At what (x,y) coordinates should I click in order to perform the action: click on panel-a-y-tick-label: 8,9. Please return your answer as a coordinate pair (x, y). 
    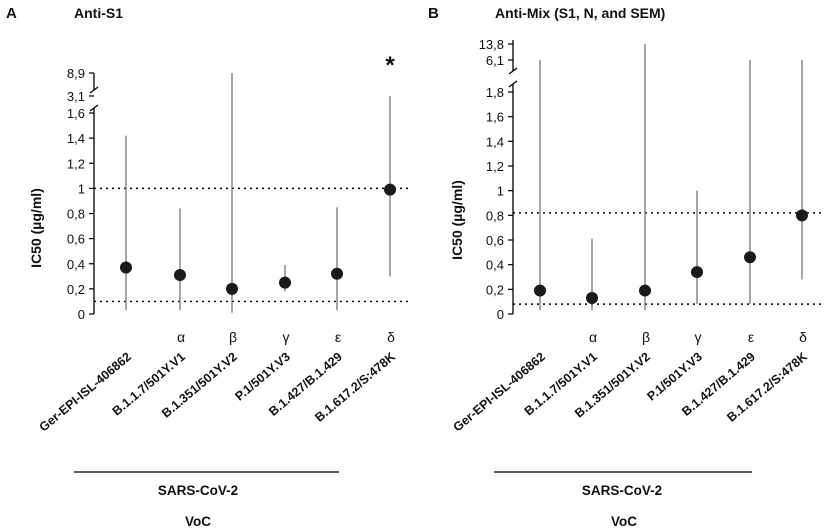
    Looking at the image, I should click on (76, 73).